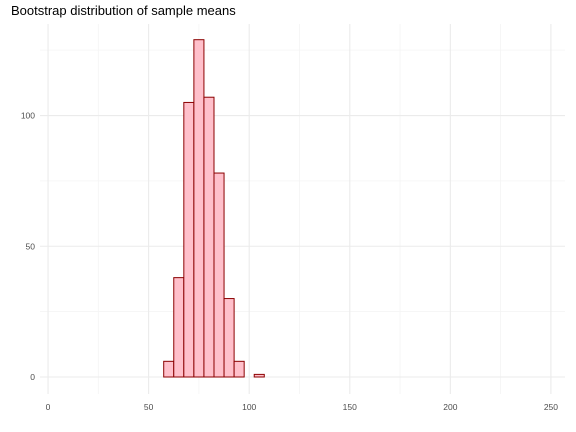 This screenshot has height=432, width=576. What do you see at coordinates (350, 407) in the screenshot?
I see `x-tick-label: 150` at bounding box center [350, 407].